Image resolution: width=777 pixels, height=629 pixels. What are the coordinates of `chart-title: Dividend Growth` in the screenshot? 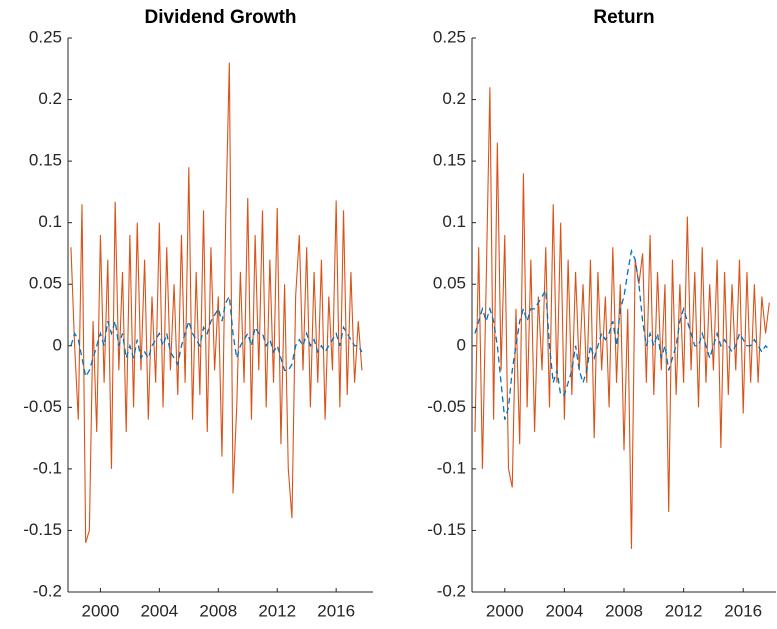 It's located at (221, 17).